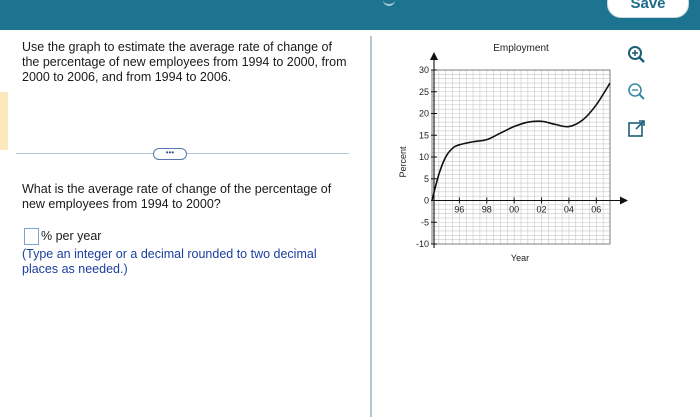 This screenshot has height=417, width=700. Describe the element at coordinates (424, 114) in the screenshot. I see `y-tick-label: 20` at that location.